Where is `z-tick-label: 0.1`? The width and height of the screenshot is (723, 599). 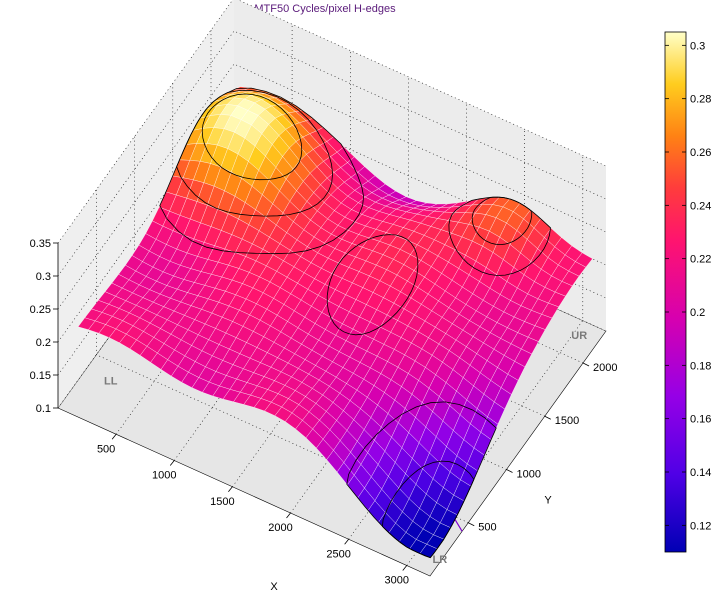 z-tick-label: 0.1 is located at coordinates (43, 409).